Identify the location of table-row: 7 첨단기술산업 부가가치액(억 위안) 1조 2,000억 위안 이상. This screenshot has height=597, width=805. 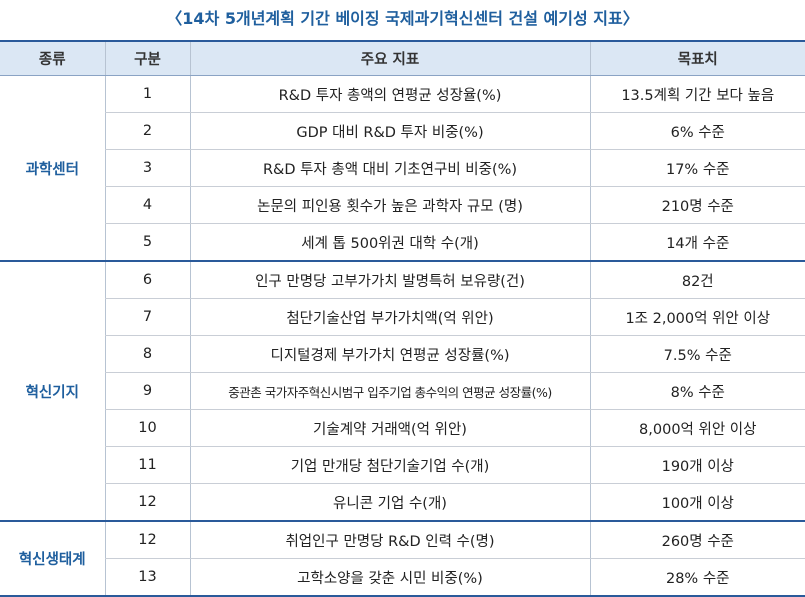
(402, 317).